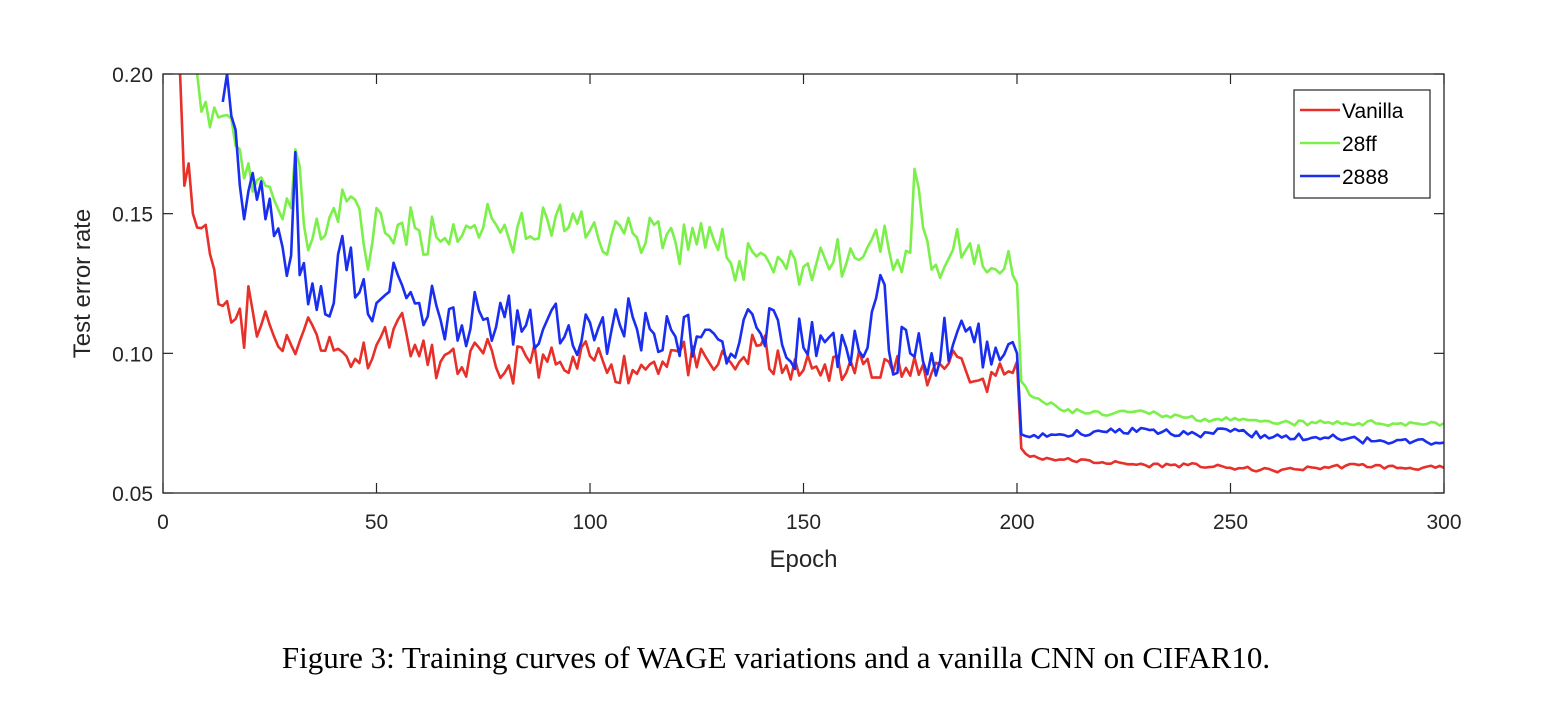 The width and height of the screenshot is (1552, 728). Describe the element at coordinates (1365, 177) in the screenshot. I see `legend-label-2888: 2888` at that location.